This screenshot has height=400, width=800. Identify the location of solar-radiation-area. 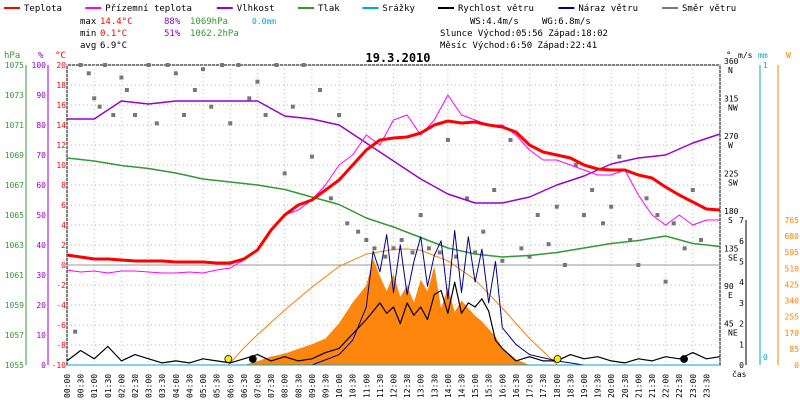
(386, 311).